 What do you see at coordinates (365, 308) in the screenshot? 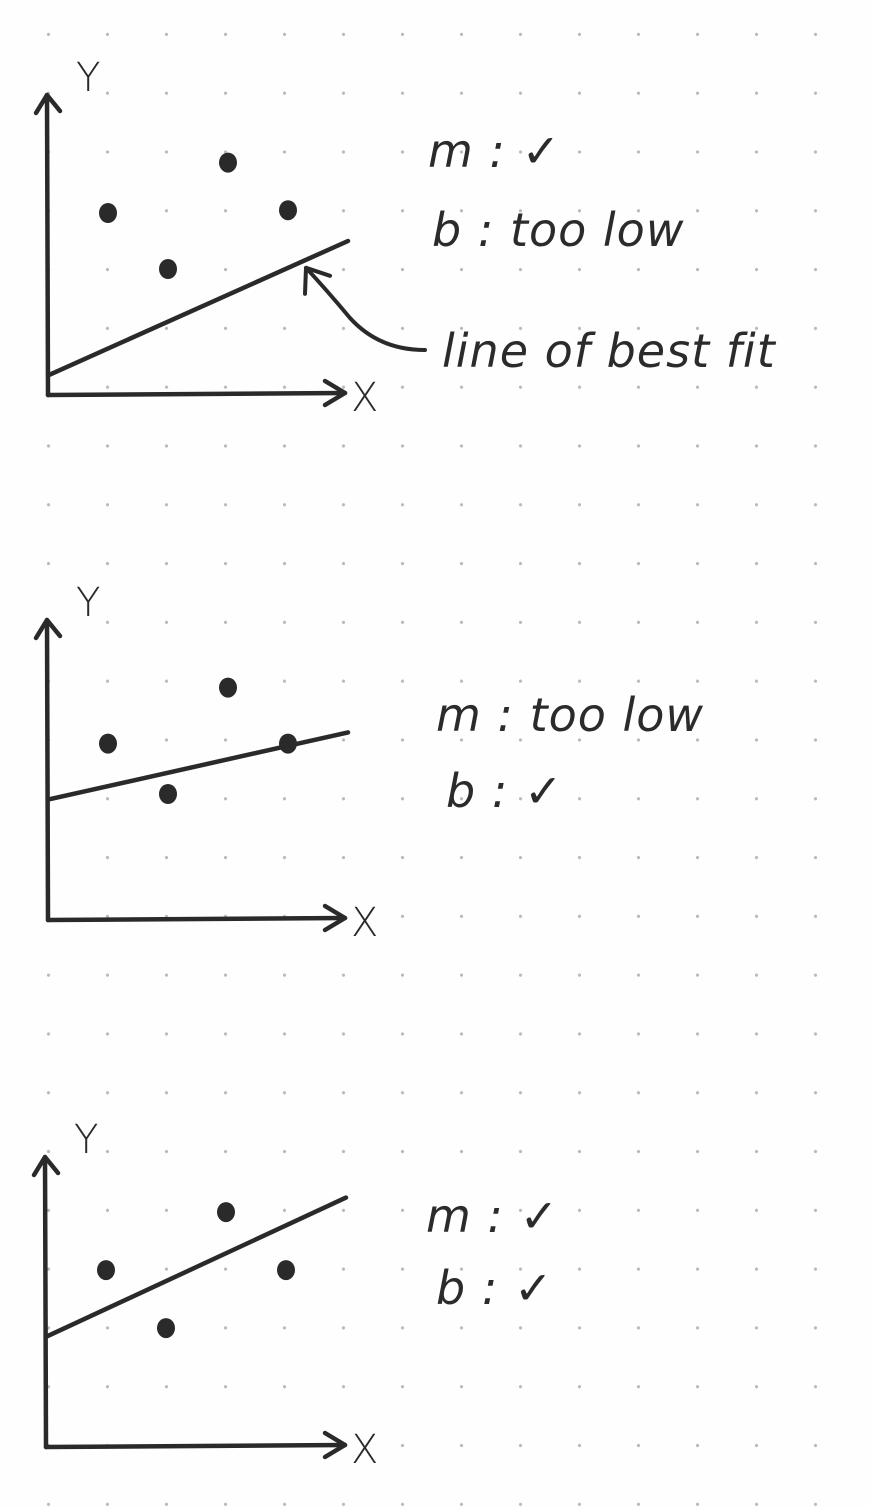
I see `annotation-arrow` at bounding box center [365, 308].